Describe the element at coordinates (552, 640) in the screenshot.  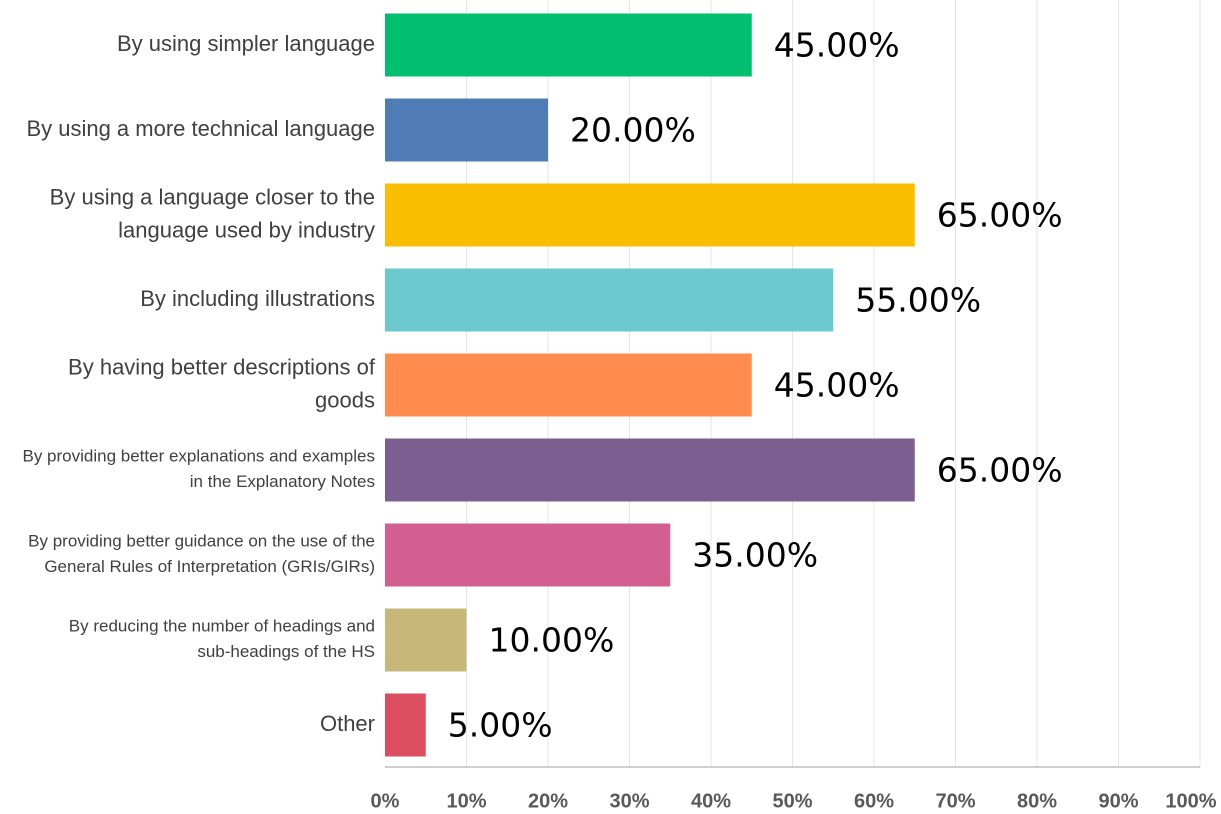
I see `value-label: 10.00%` at that location.